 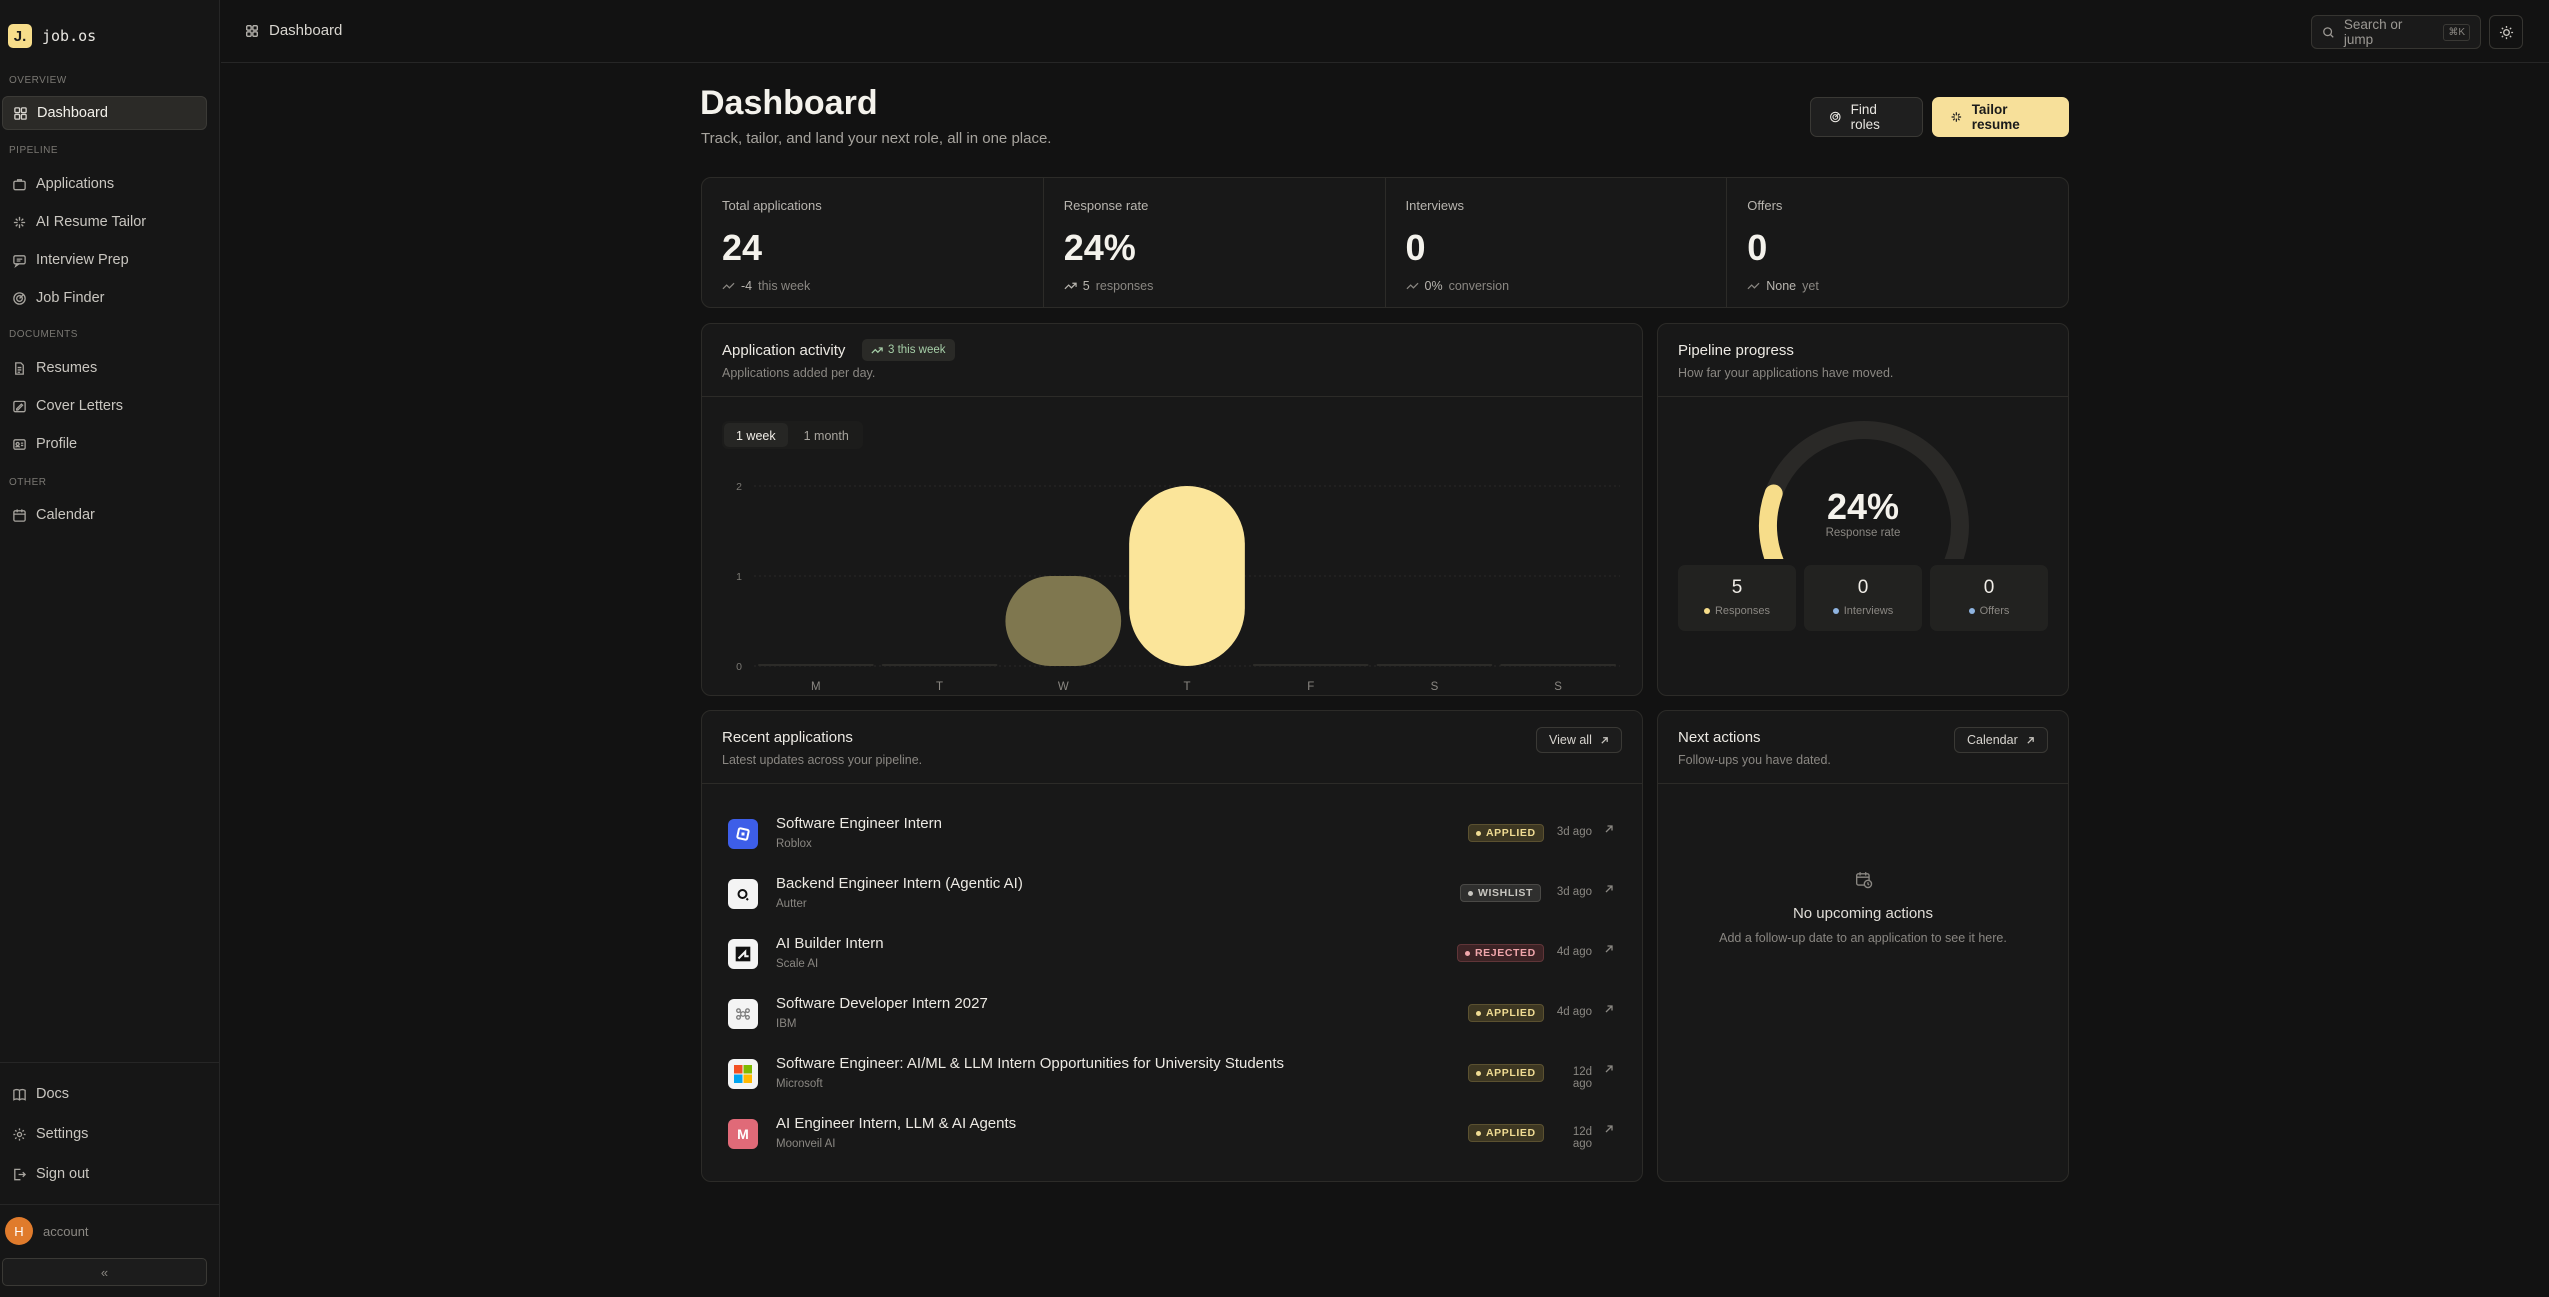 I want to click on metric-label-text: Offers, so click(x=1994, y=611).